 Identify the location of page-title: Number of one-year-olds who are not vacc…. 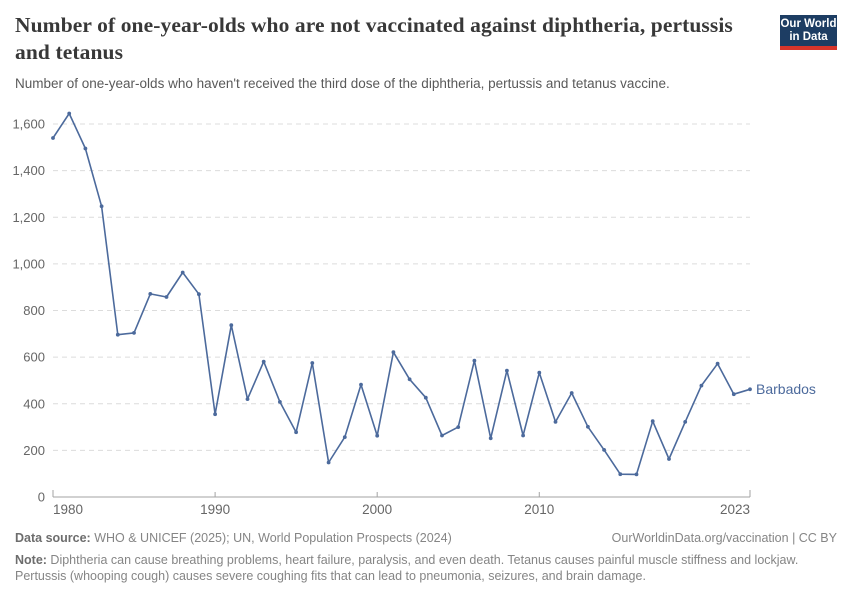
(374, 38).